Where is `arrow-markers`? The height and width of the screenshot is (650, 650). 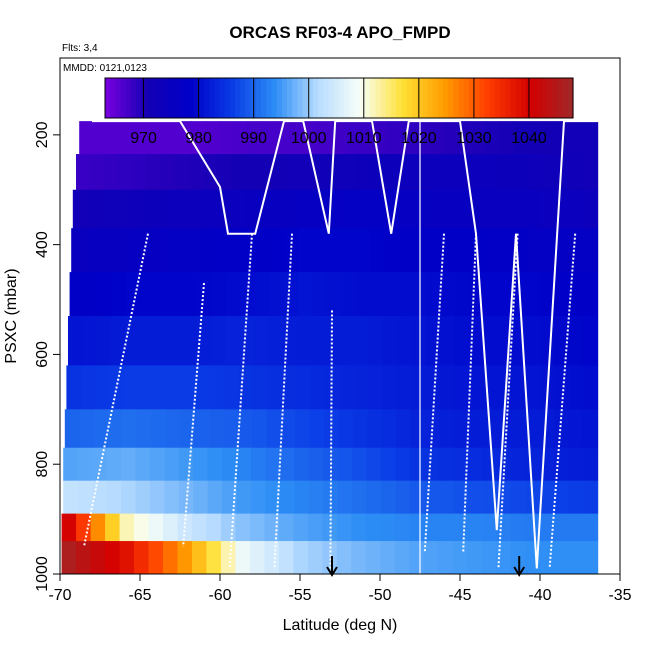
arrow-markers is located at coordinates (426, 566).